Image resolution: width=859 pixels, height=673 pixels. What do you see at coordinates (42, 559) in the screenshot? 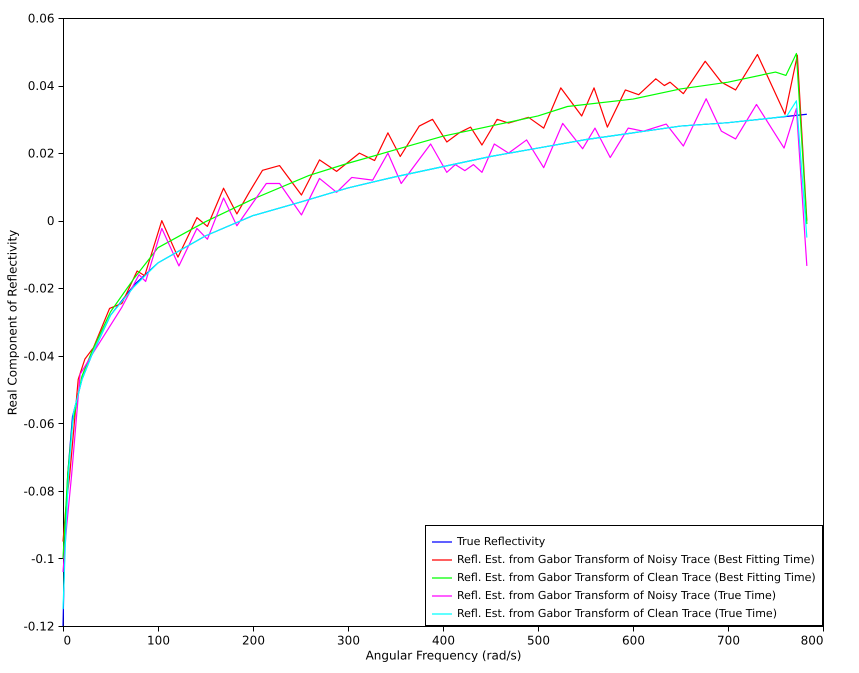
I see `y-tick-label: -0.1` at bounding box center [42, 559].